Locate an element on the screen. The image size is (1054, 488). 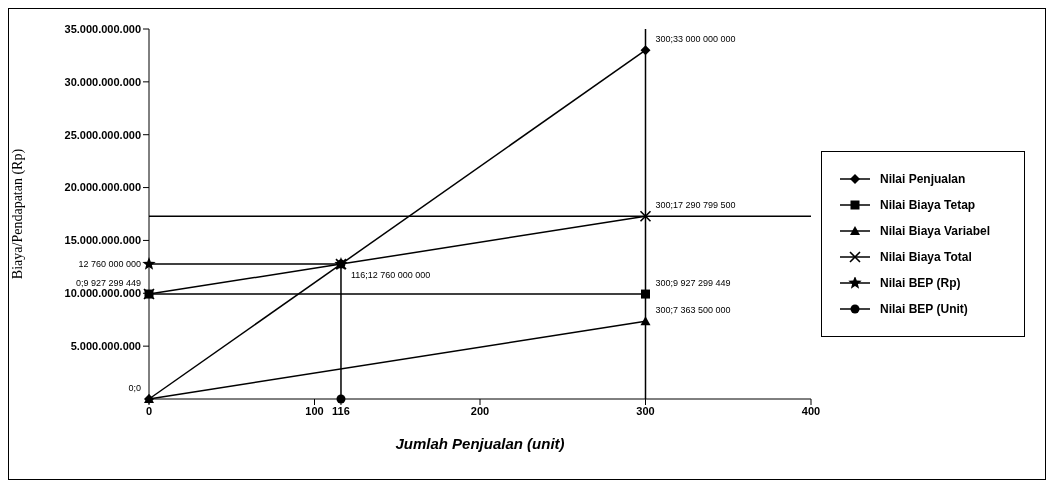
legend-label: Nilai BEP (Rp) is located at coordinates (920, 283).